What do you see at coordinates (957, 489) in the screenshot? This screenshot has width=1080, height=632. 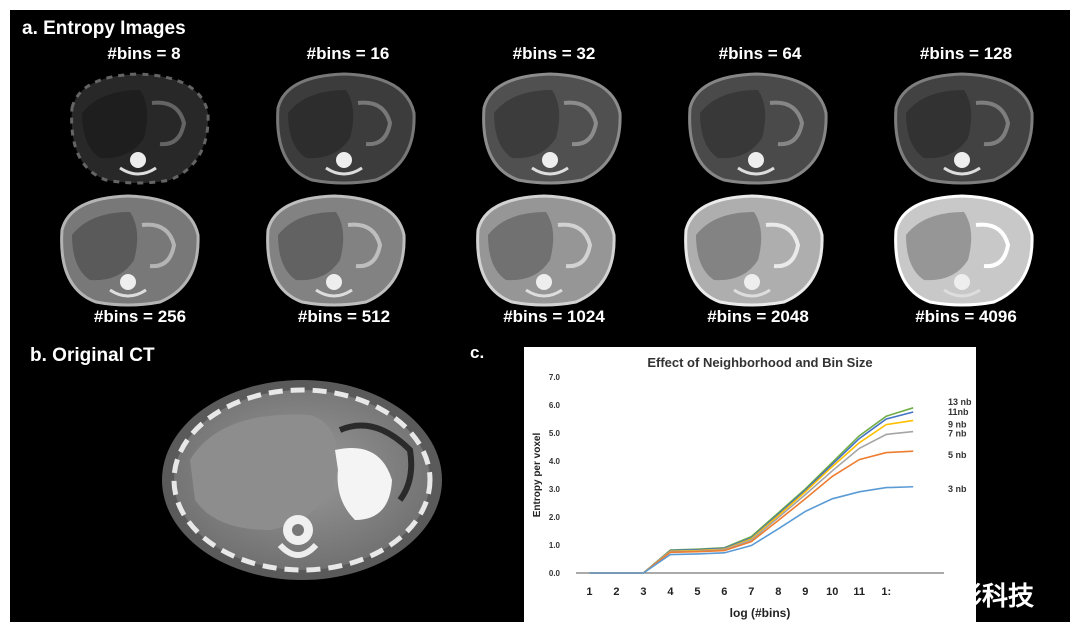 I see `series-label: 3 nb` at bounding box center [957, 489].